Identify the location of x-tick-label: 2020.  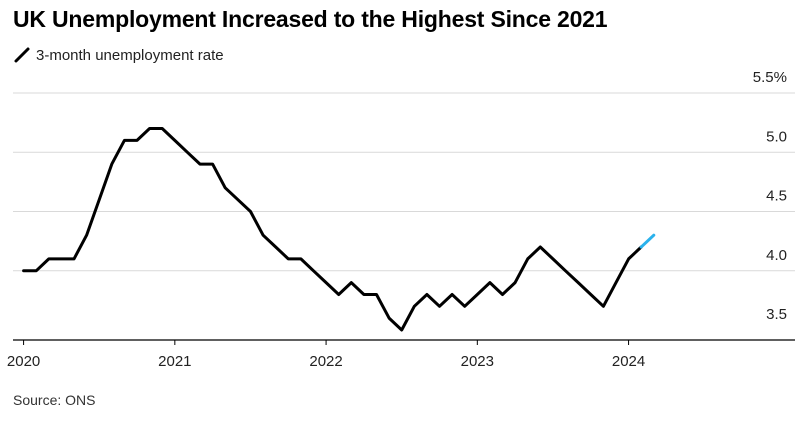
(23, 361).